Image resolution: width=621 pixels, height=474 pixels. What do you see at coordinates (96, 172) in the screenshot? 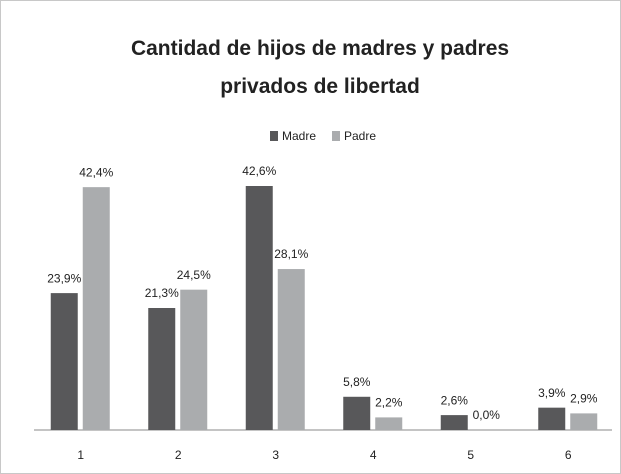
I see `value-label: 42,4%` at bounding box center [96, 172].